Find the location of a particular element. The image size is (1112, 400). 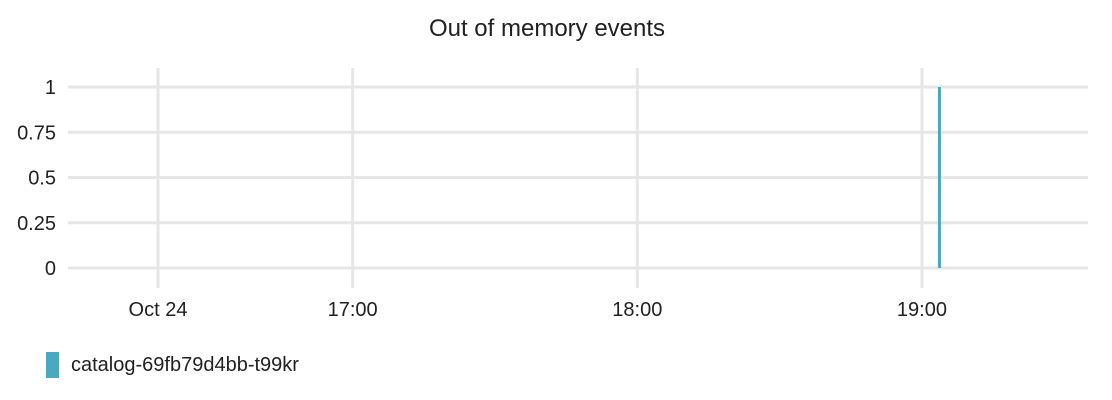

chart-title: Out of memory events is located at coordinates (547, 28).